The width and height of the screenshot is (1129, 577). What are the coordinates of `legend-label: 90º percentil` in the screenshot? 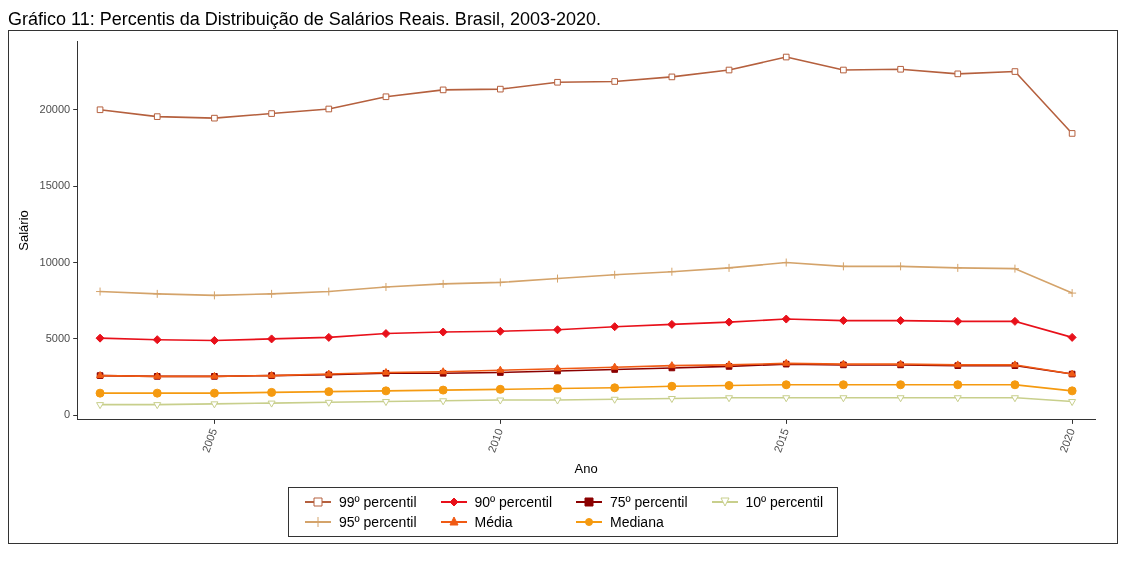 It's located at (513, 502).